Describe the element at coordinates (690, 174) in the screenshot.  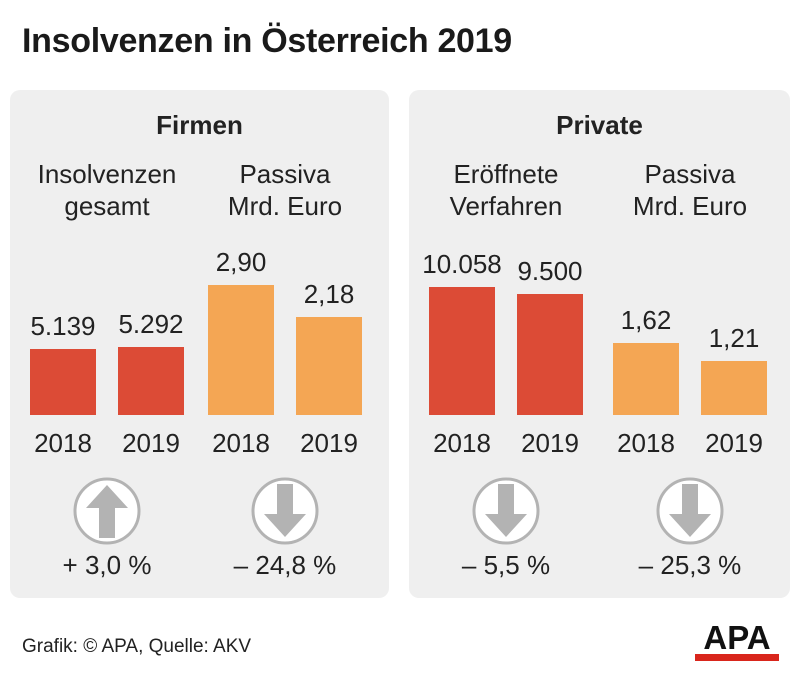
I see `chart-3-title-line-0: Passiva` at that location.